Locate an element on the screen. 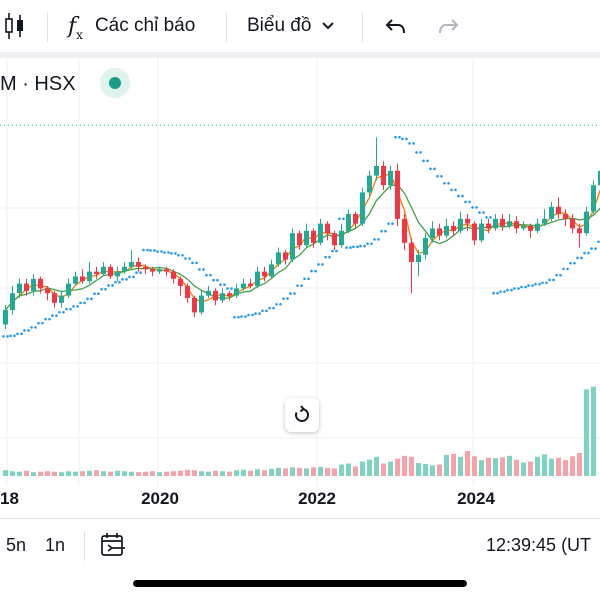 The height and width of the screenshot is (600, 600). go-to-date-button is located at coordinates (113, 545).